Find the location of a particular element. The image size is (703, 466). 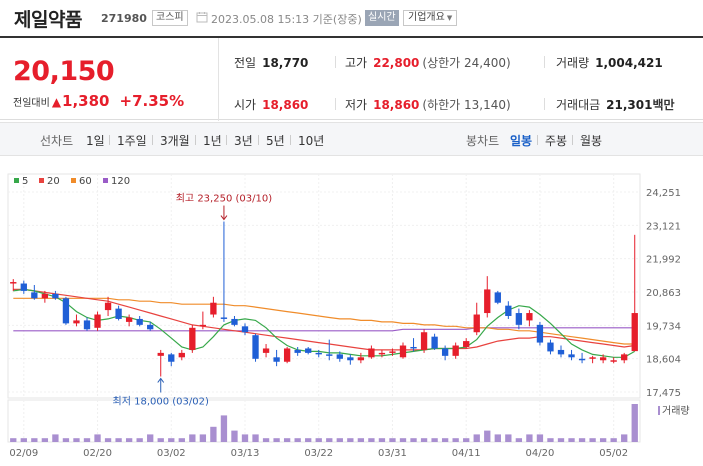

ma60-line is located at coordinates (324, 321).